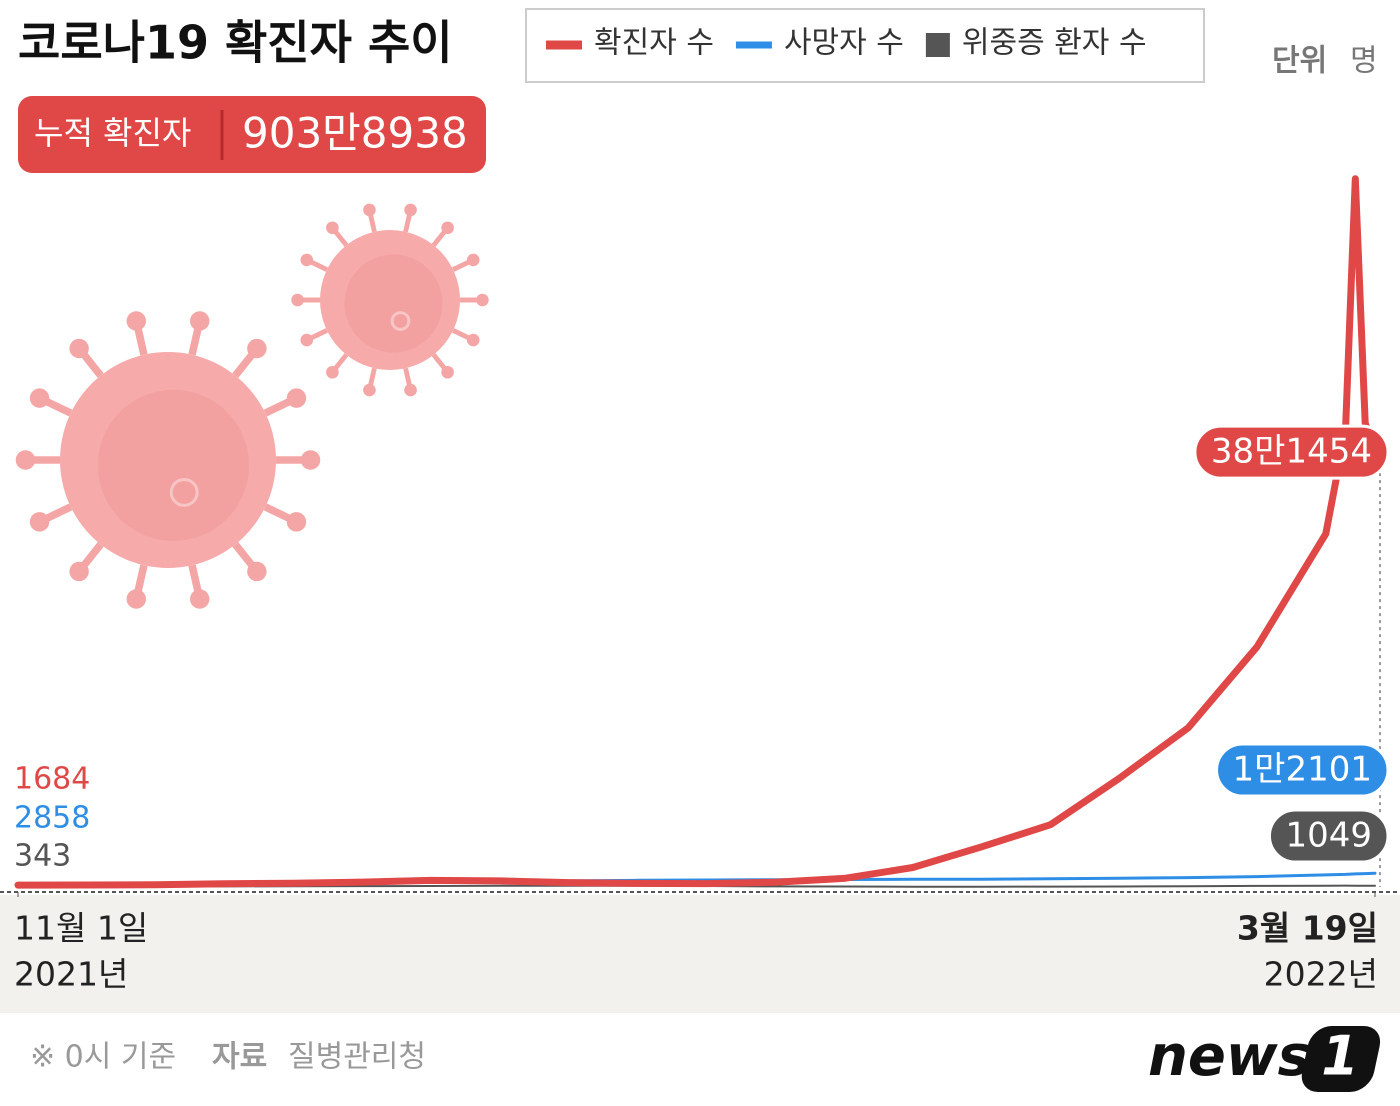 The image size is (1400, 1106). Describe the element at coordinates (103, 1057) in the screenshot. I see `footnote: ※ 0시 기준` at that location.